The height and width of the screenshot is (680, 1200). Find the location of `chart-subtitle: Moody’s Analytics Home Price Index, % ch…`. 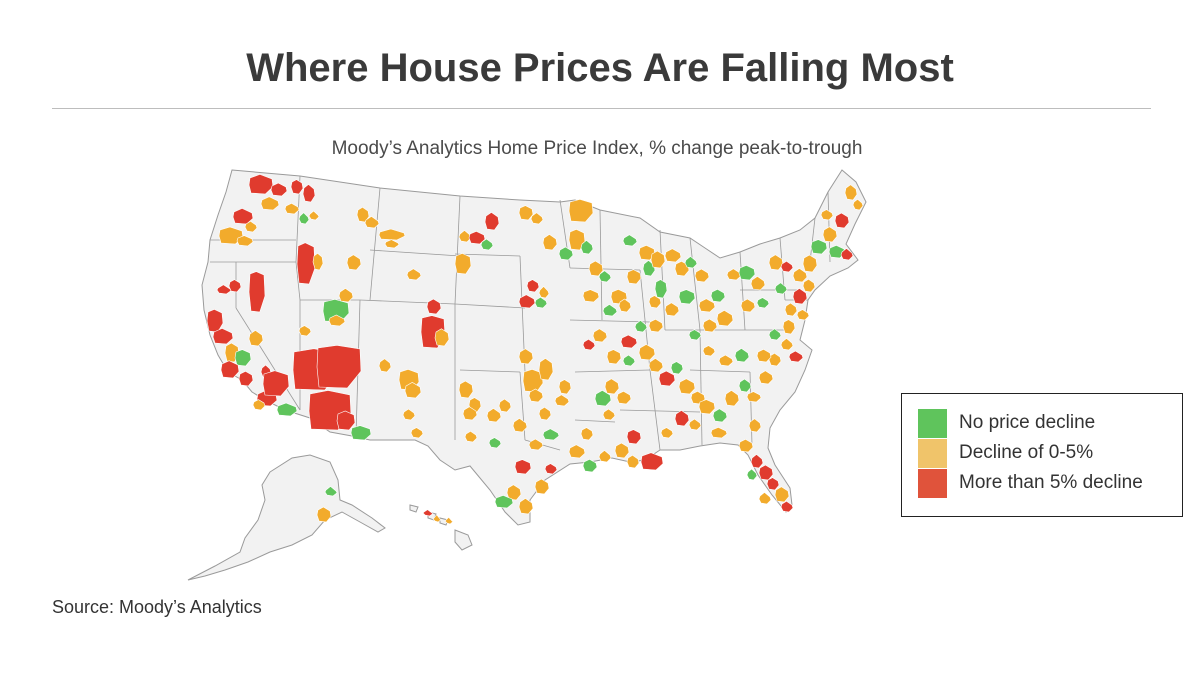

chart-subtitle: Moody’s Analytics Home Price Index, % ch… is located at coordinates (597, 148).